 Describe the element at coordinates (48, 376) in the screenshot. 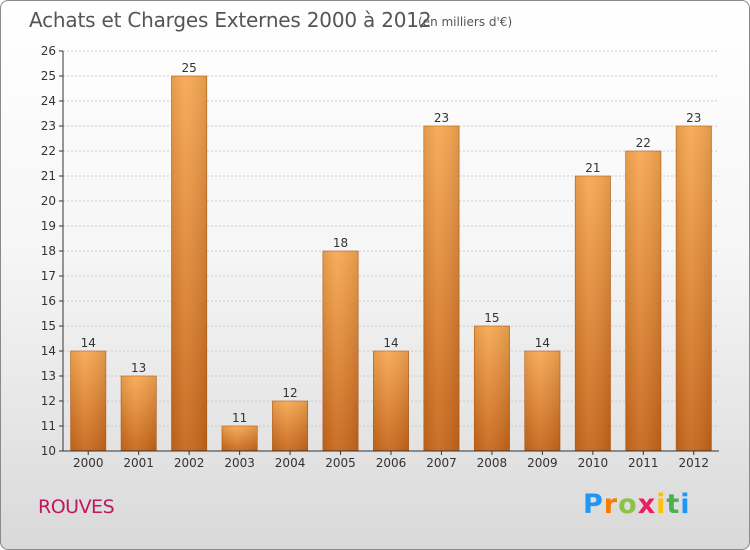

I see `y-tick-label: 13` at that location.